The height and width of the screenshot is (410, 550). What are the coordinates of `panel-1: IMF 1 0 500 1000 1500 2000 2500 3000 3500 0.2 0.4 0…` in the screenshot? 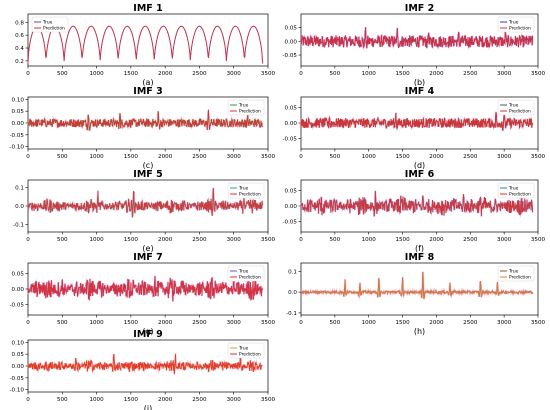 It's located at (145, 45).